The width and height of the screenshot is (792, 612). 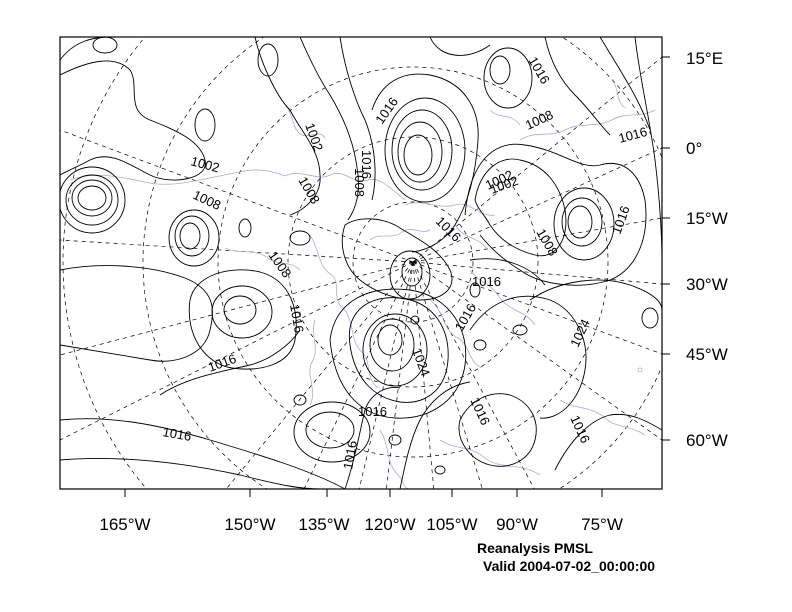 What do you see at coordinates (707, 284) in the screenshot?
I see `lat-label: 30°W` at bounding box center [707, 284].